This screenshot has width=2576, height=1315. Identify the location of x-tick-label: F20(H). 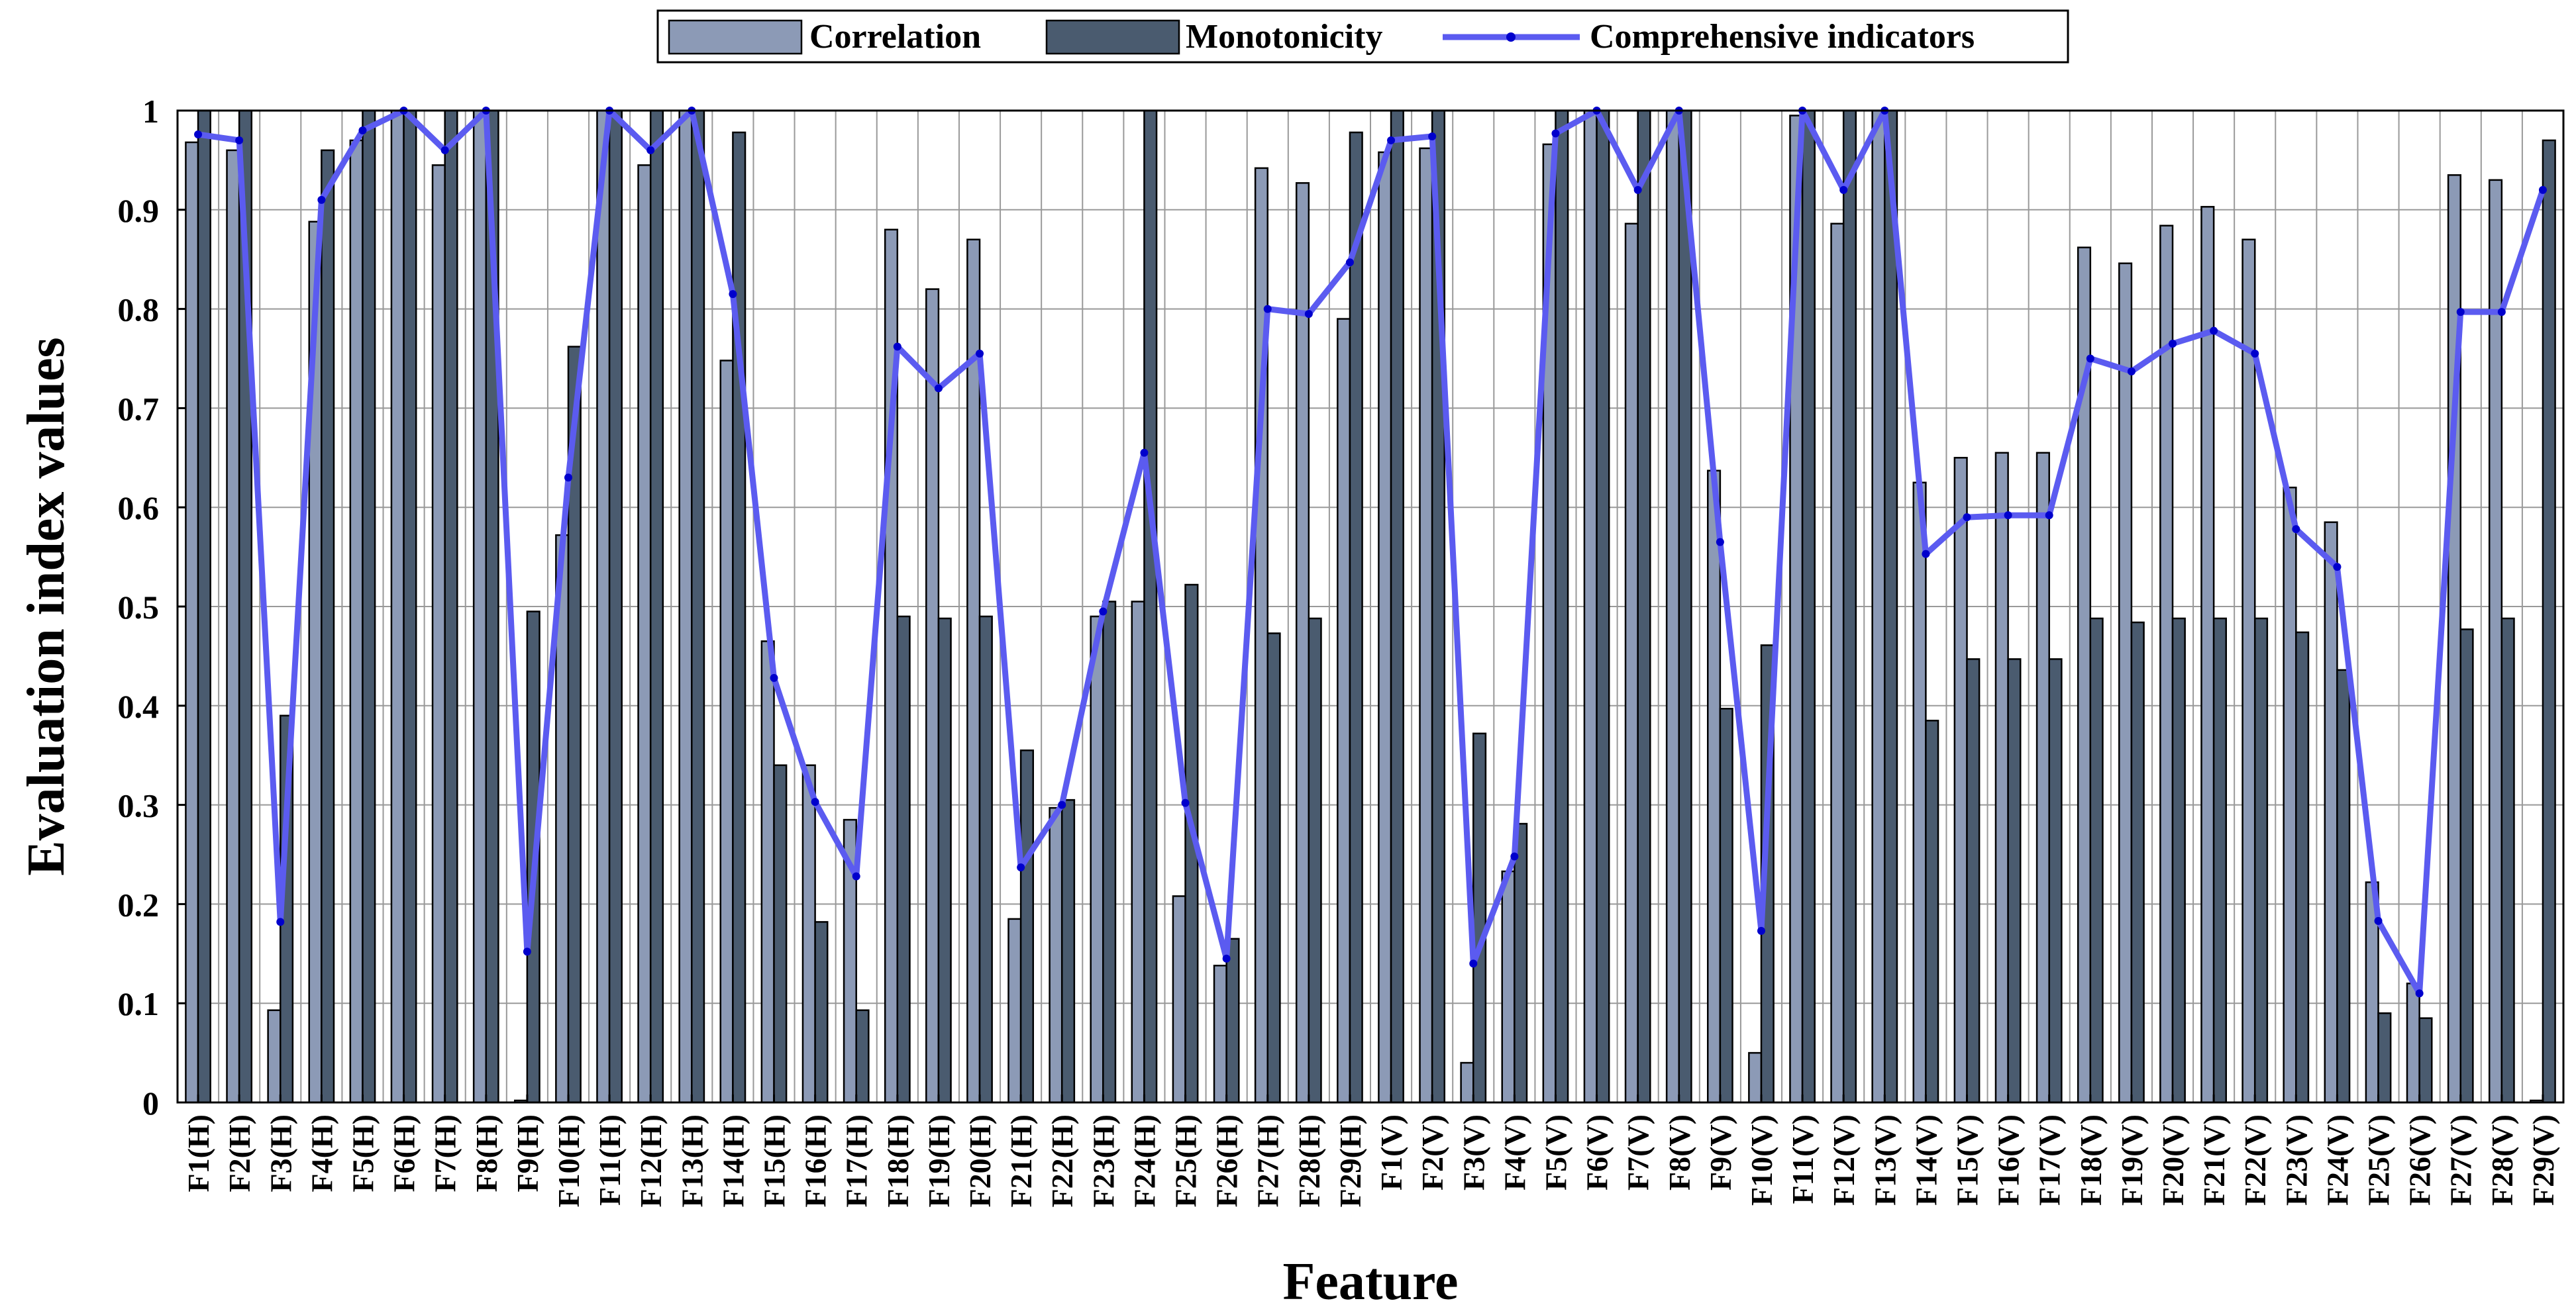
(980, 1161).